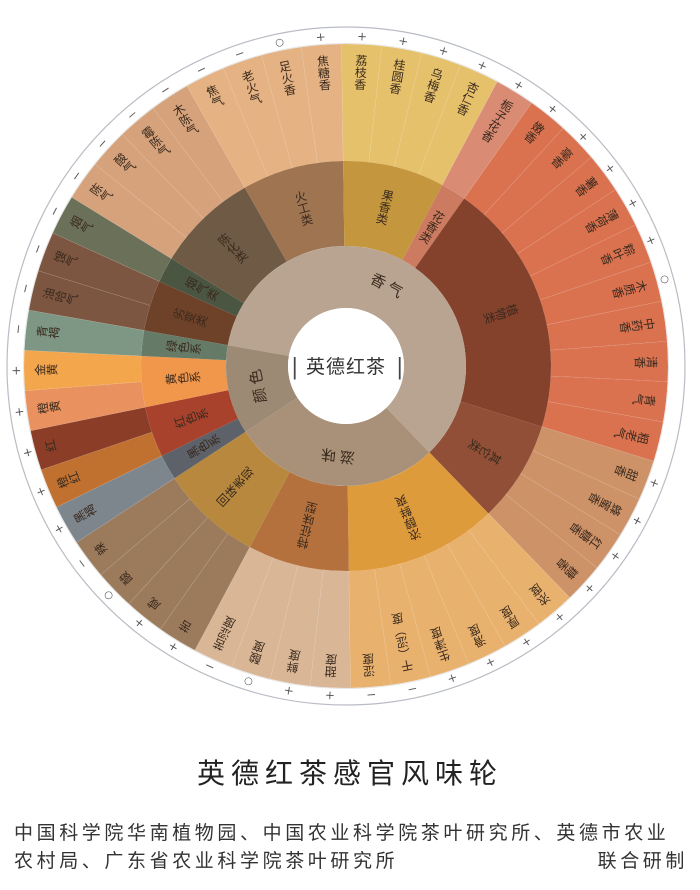 This screenshot has height=890, width=700. What do you see at coordinates (206, 861) in the screenshot?
I see `credits-line-2: 农村局、广东省农业科学院茶叶研究所` at bounding box center [206, 861].